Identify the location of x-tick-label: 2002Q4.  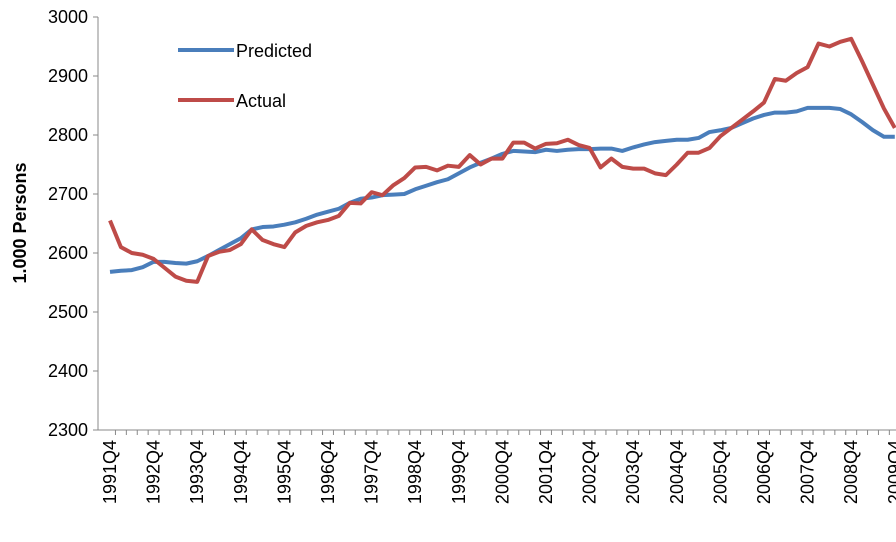
(590, 472).